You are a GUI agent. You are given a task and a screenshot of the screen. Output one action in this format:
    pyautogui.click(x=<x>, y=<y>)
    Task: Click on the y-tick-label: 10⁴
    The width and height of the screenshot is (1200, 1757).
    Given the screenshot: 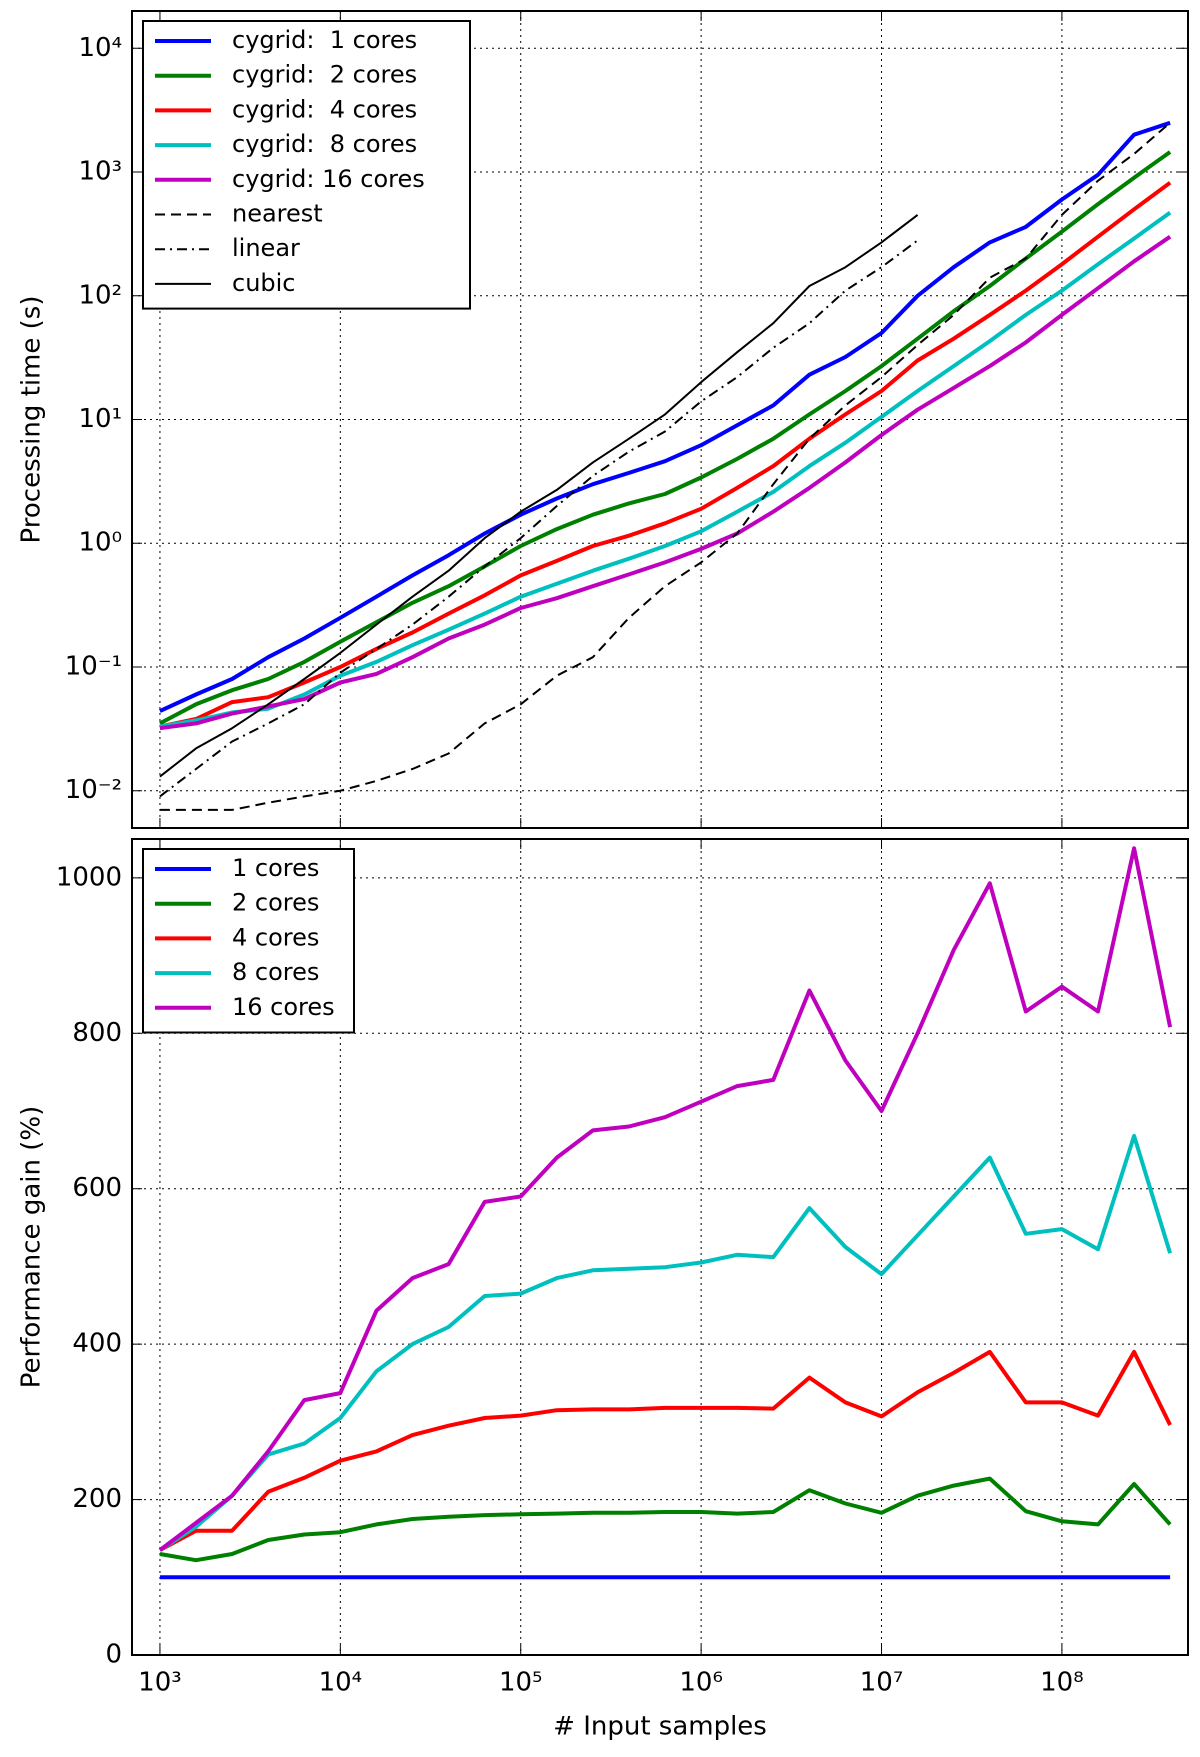 What is the action you would take?
    pyautogui.click(x=100, y=48)
    